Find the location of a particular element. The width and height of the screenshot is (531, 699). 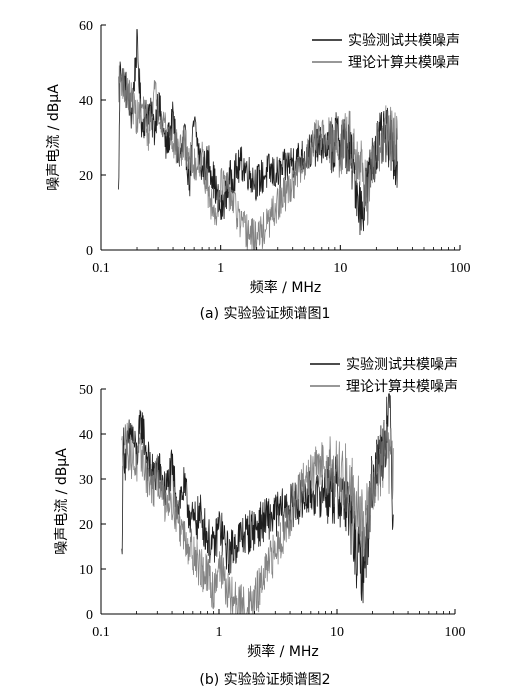

chart-caption: (a) 实验验证频谱图1 is located at coordinates (265, 314).